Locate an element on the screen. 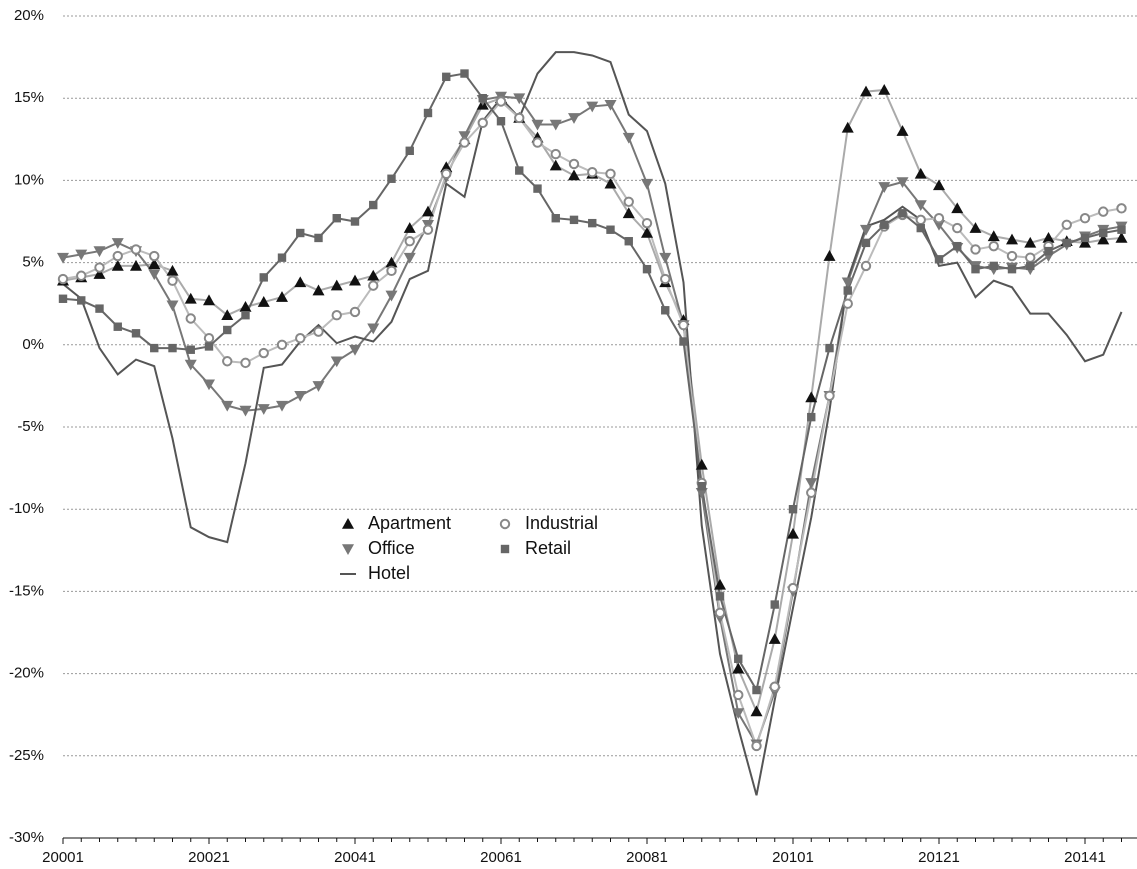 This screenshot has width=1137, height=869. x-tick-label: 20061 is located at coordinates (501, 857).